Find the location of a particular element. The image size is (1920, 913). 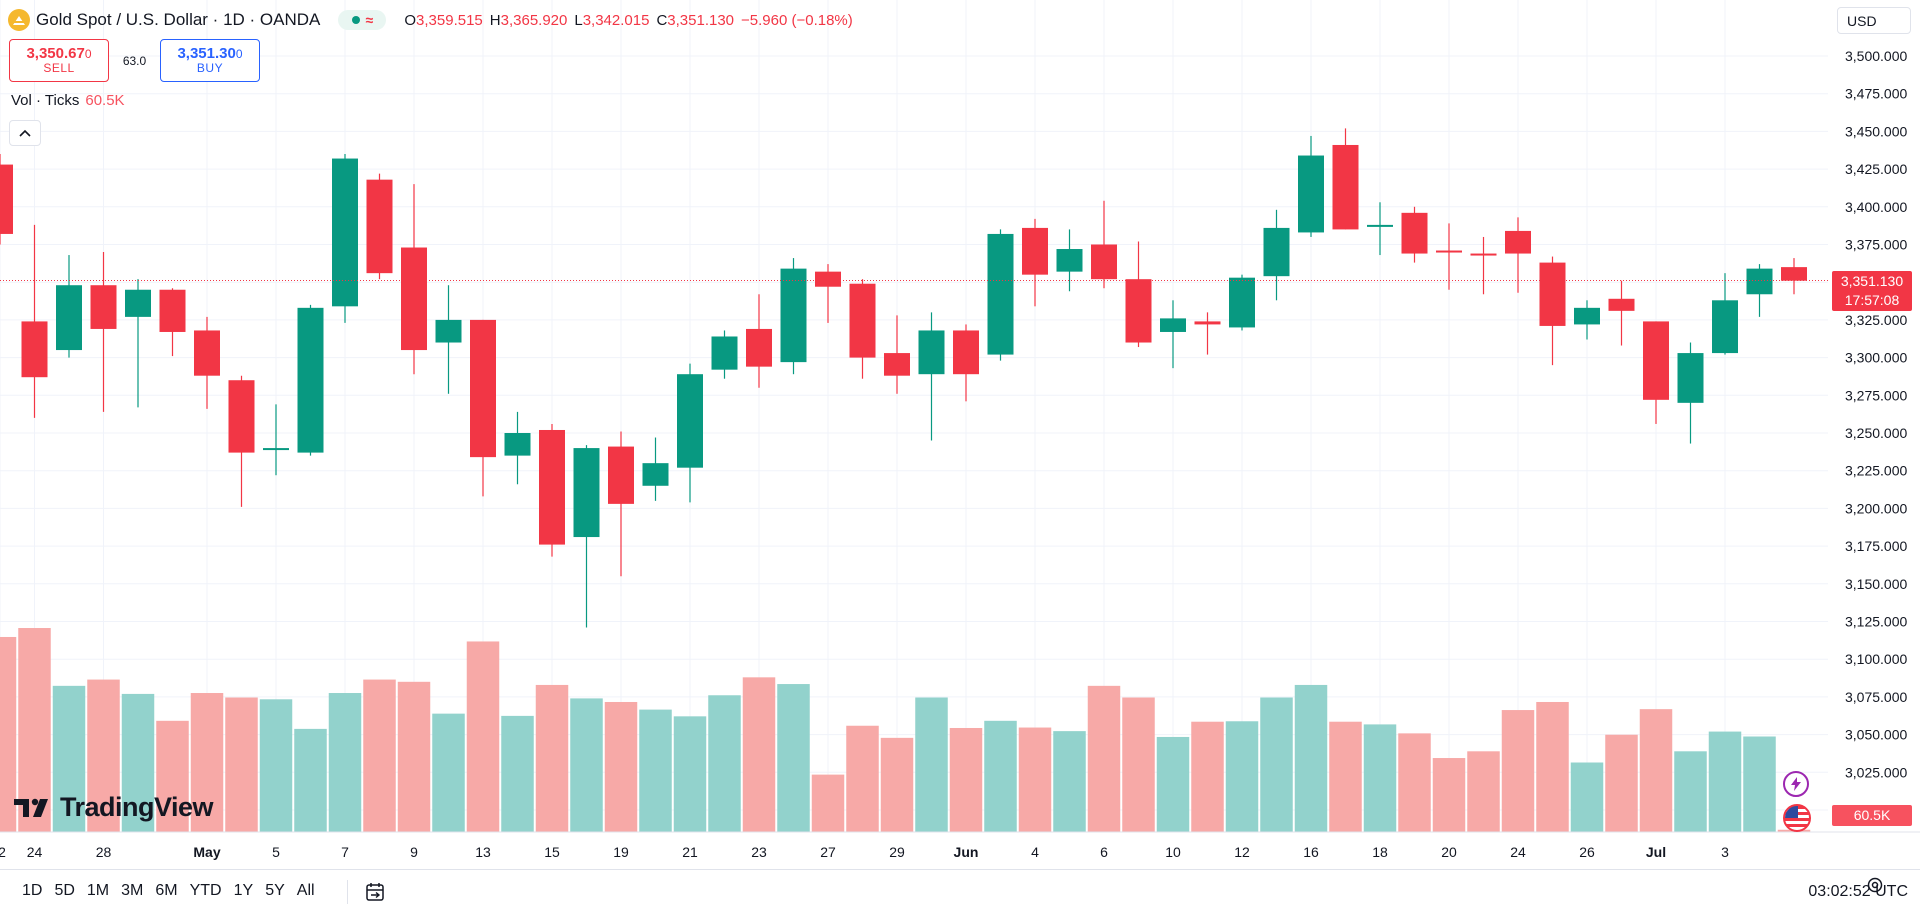

sell-button: 3,350.670 SELL is located at coordinates (59, 60).